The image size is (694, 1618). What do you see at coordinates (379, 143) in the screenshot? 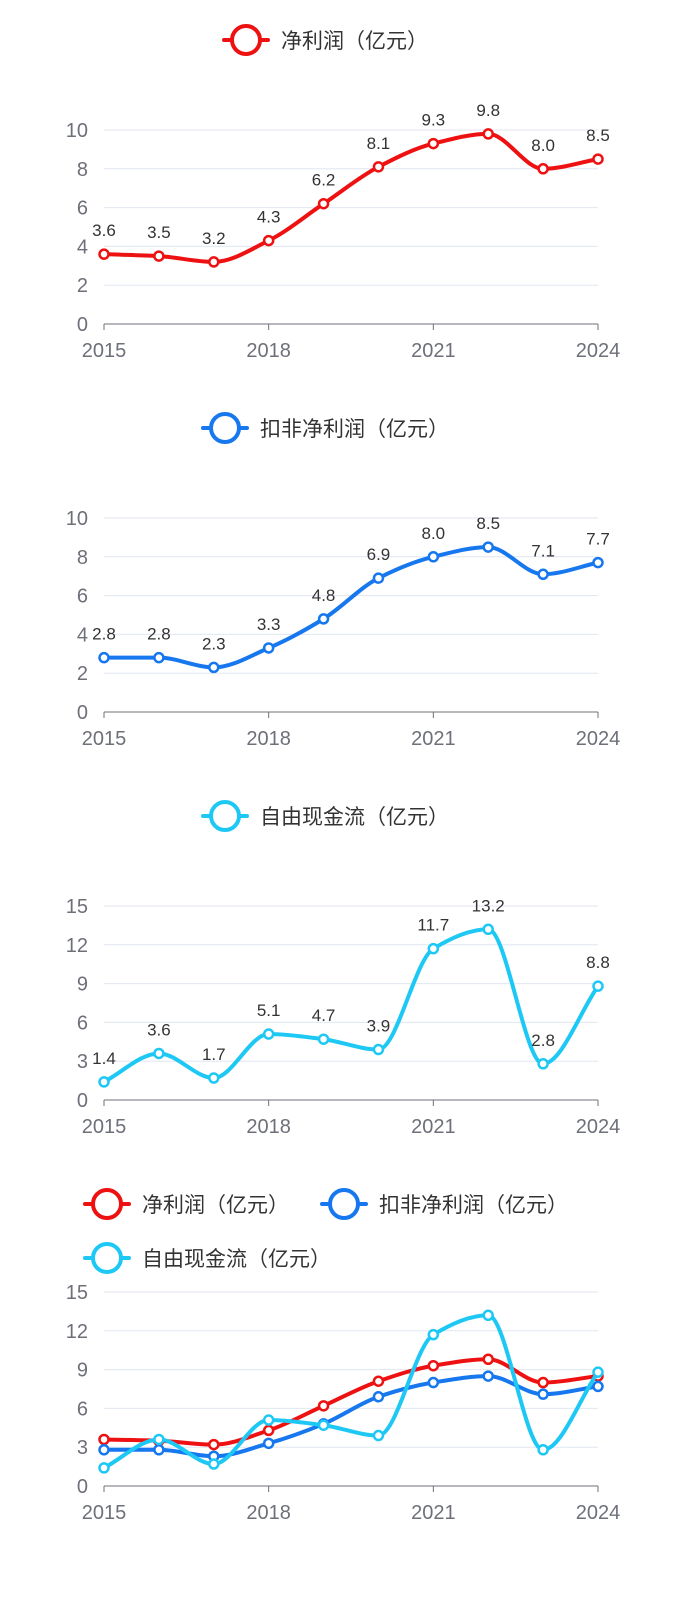
I see `data-label: 8.1` at bounding box center [379, 143].